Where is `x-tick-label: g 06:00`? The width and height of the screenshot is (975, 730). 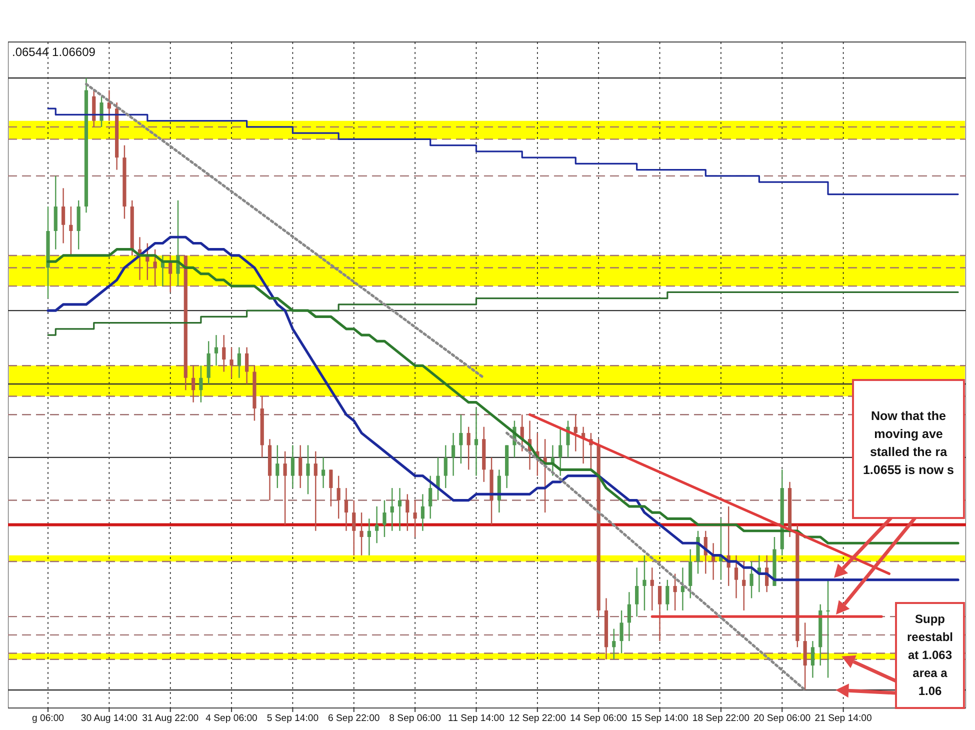 x-tick-label: g 06:00 is located at coordinates (48, 718).